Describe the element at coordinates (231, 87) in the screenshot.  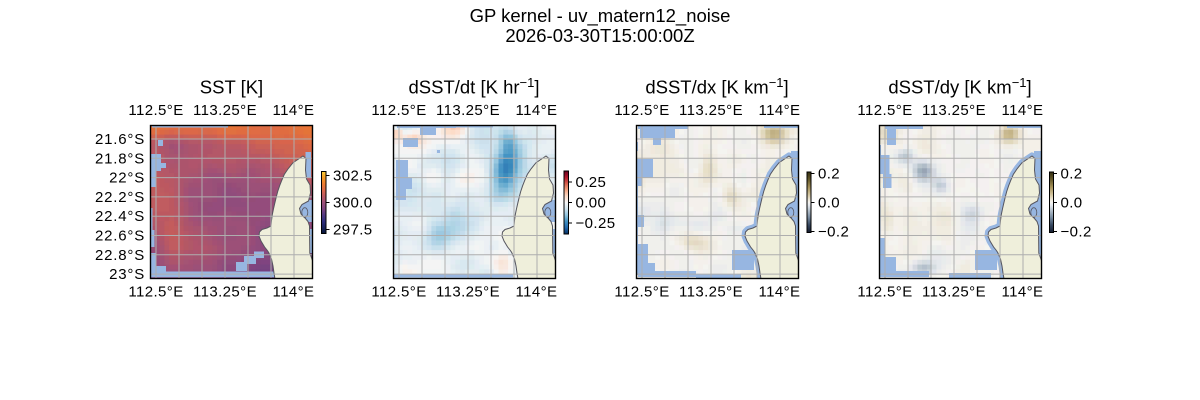
I see `svg-text: SST [K]` at that location.